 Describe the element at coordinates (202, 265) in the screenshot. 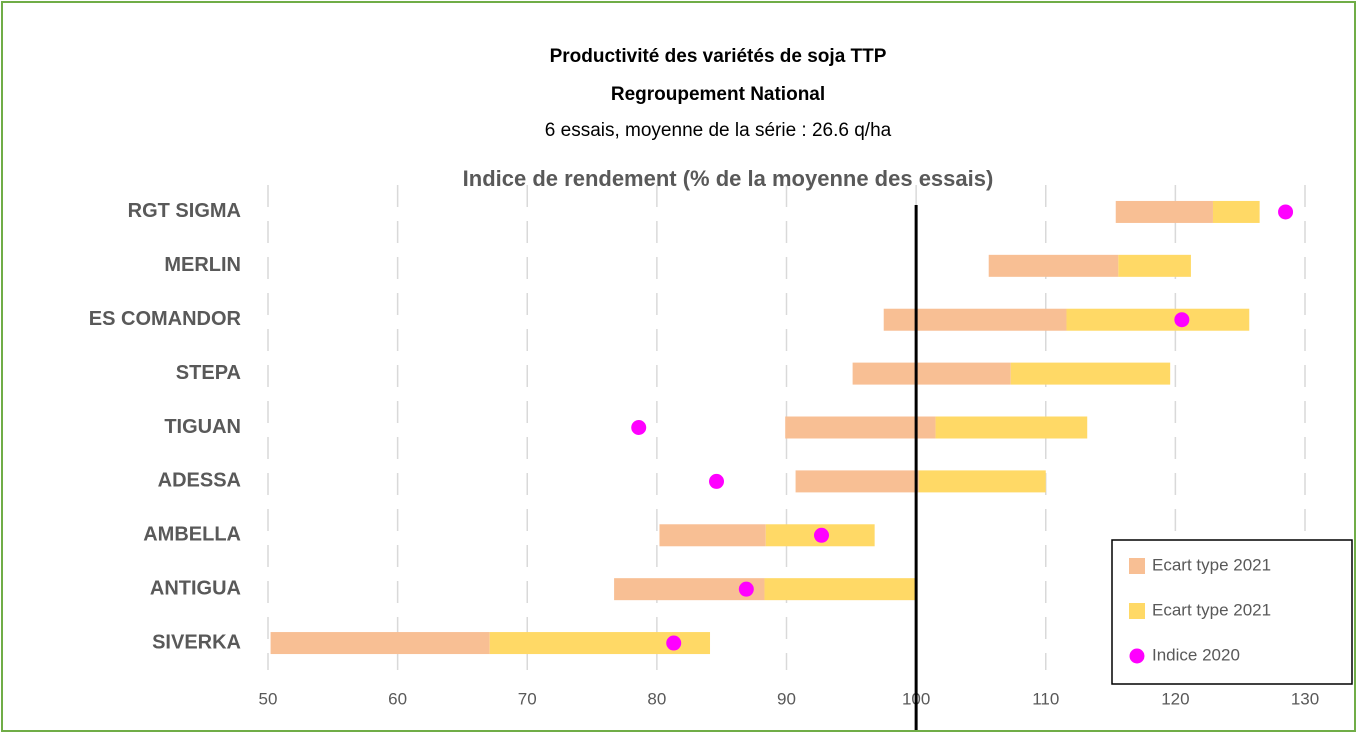

I see `y-tick-label: MERLIN` at that location.